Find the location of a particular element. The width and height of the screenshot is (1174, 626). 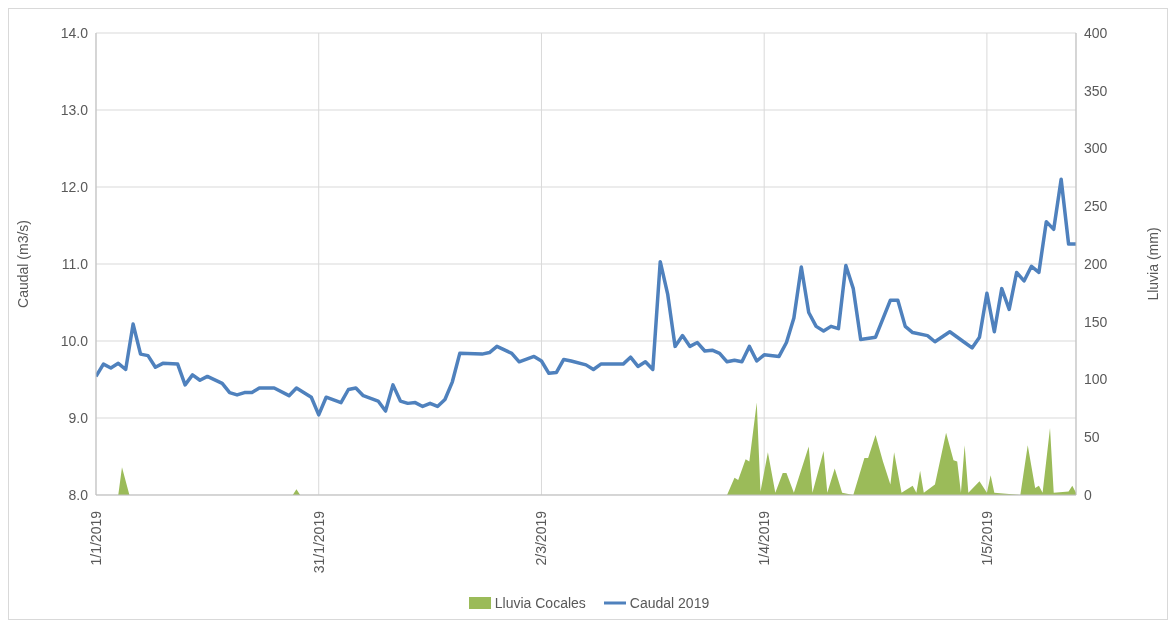

y-tick-label: 14.0 is located at coordinates (74, 32).